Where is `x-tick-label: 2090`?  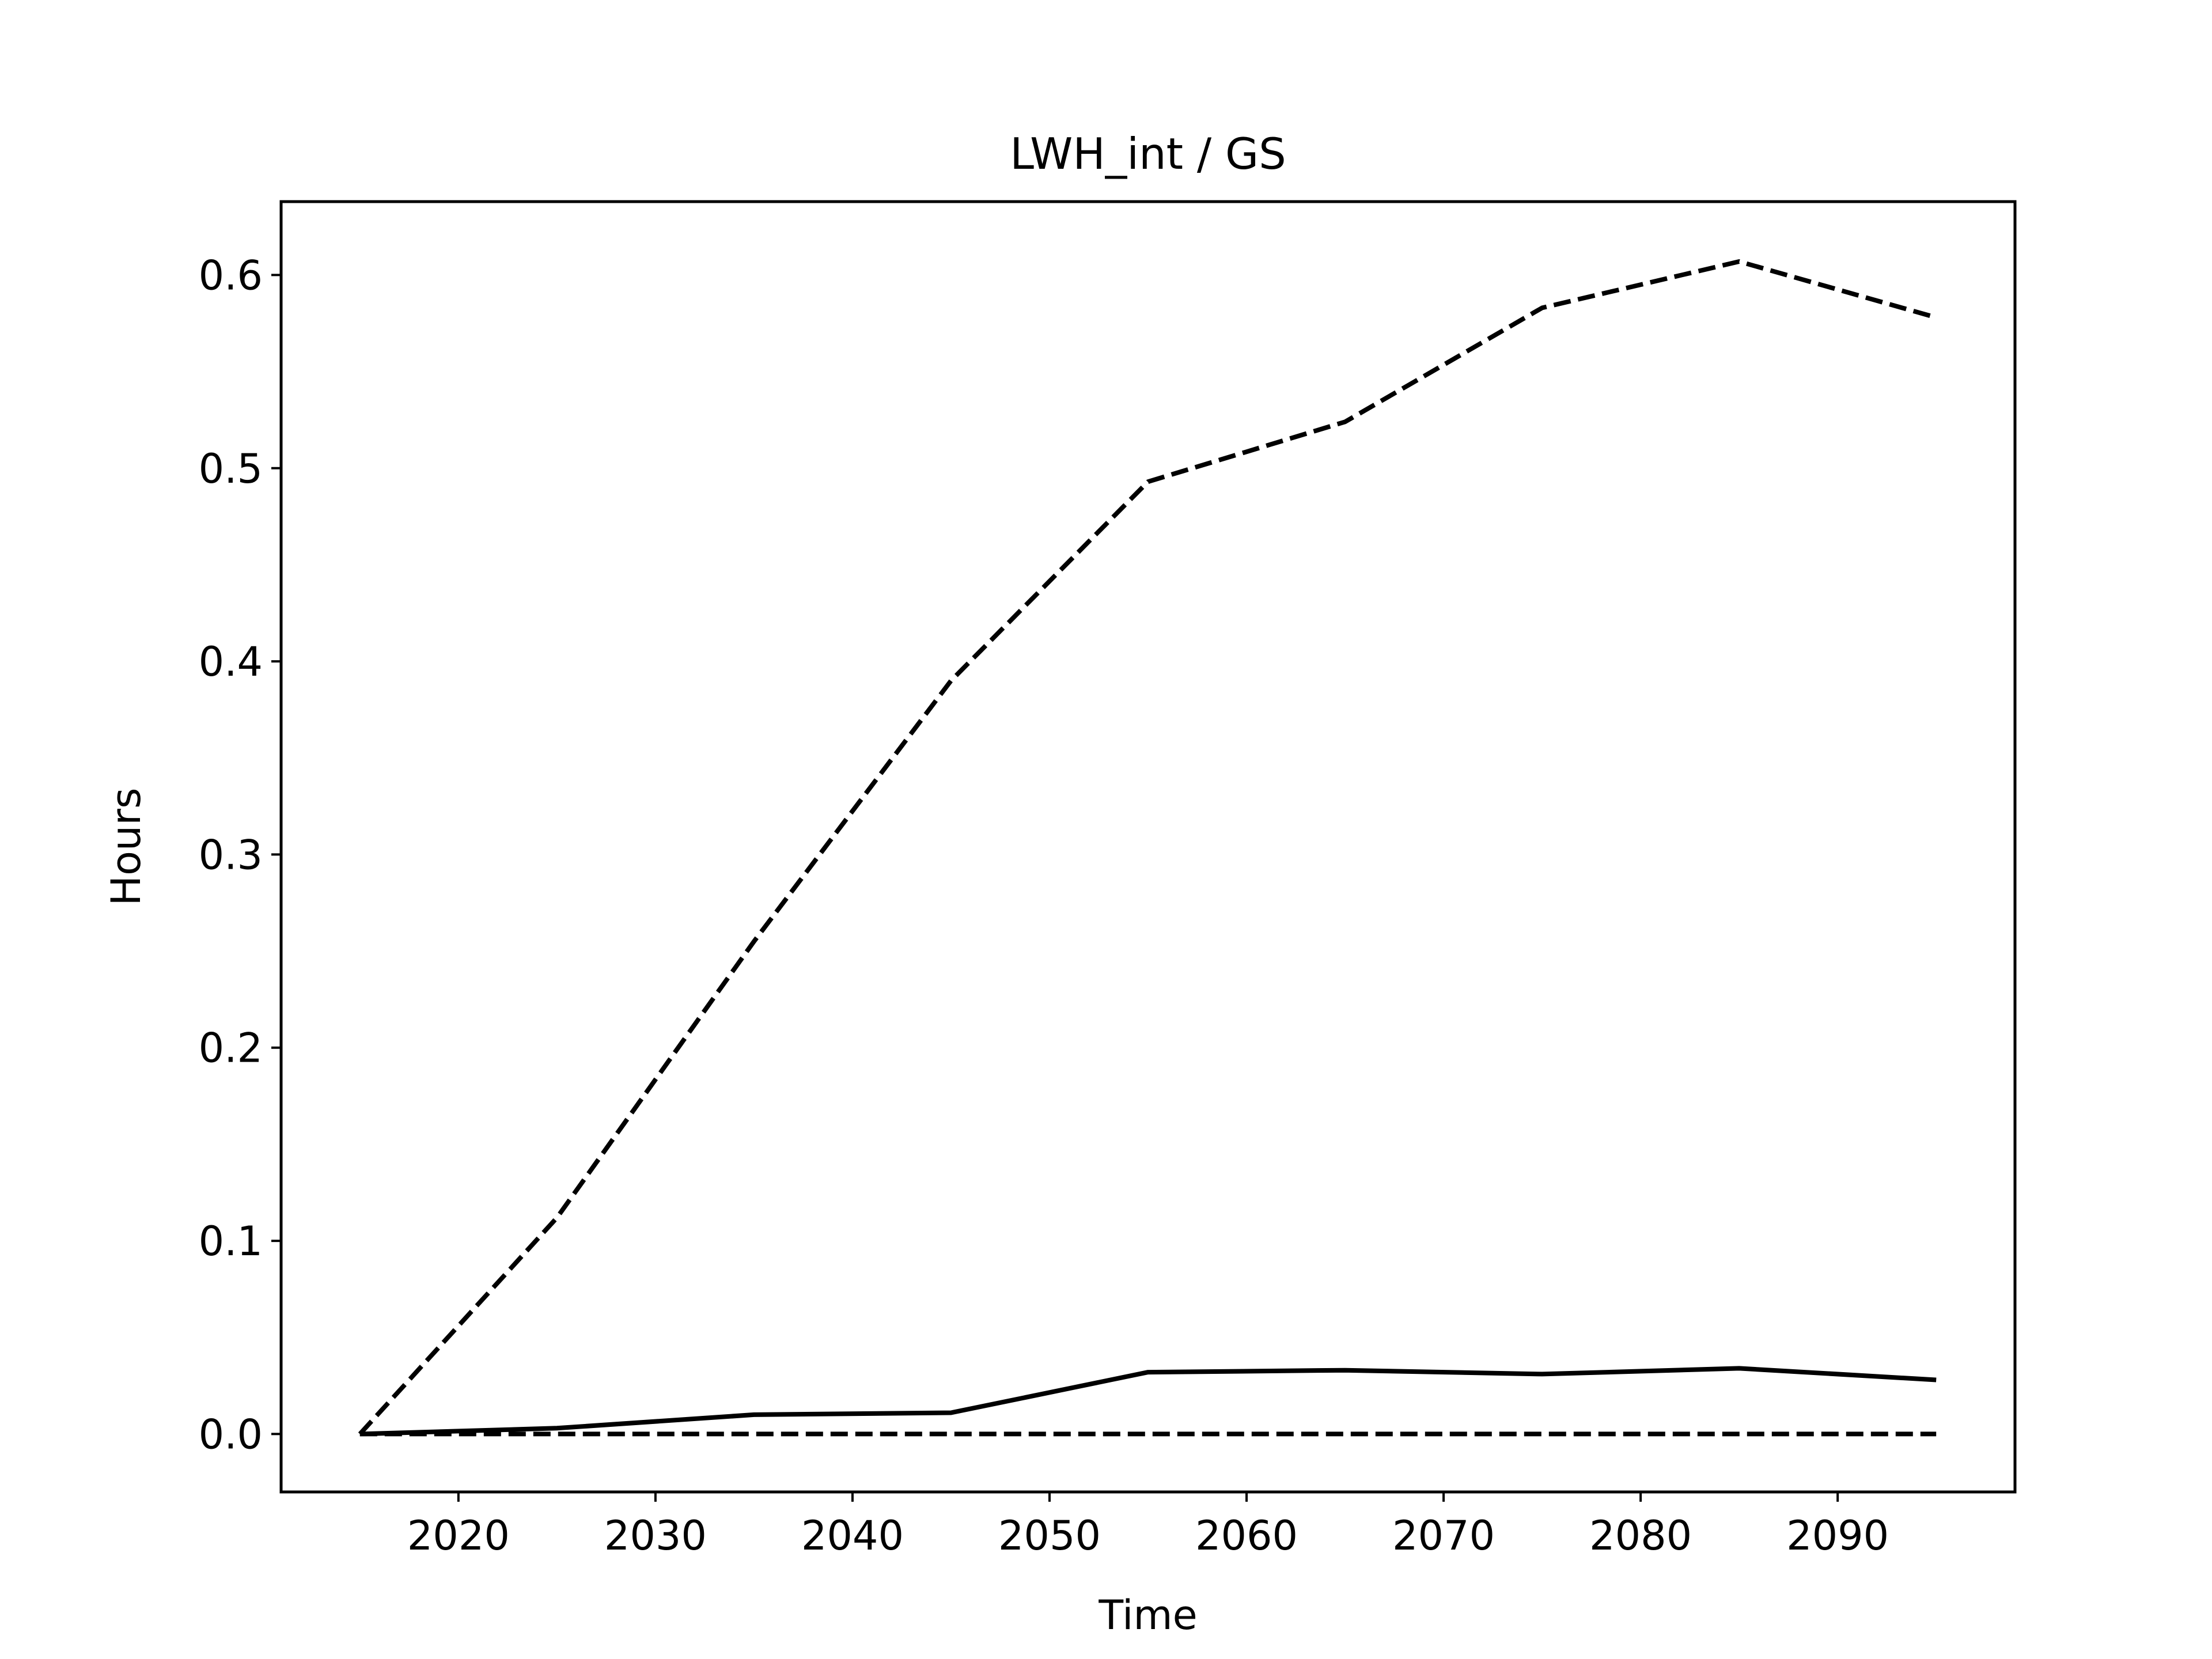 x-tick-label: 2090 is located at coordinates (1837, 1535).